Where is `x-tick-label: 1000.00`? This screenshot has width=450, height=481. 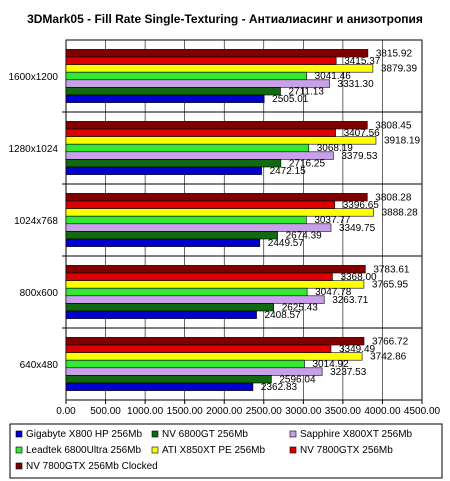
x-tick-label: 1000.00 is located at coordinates (145, 411).